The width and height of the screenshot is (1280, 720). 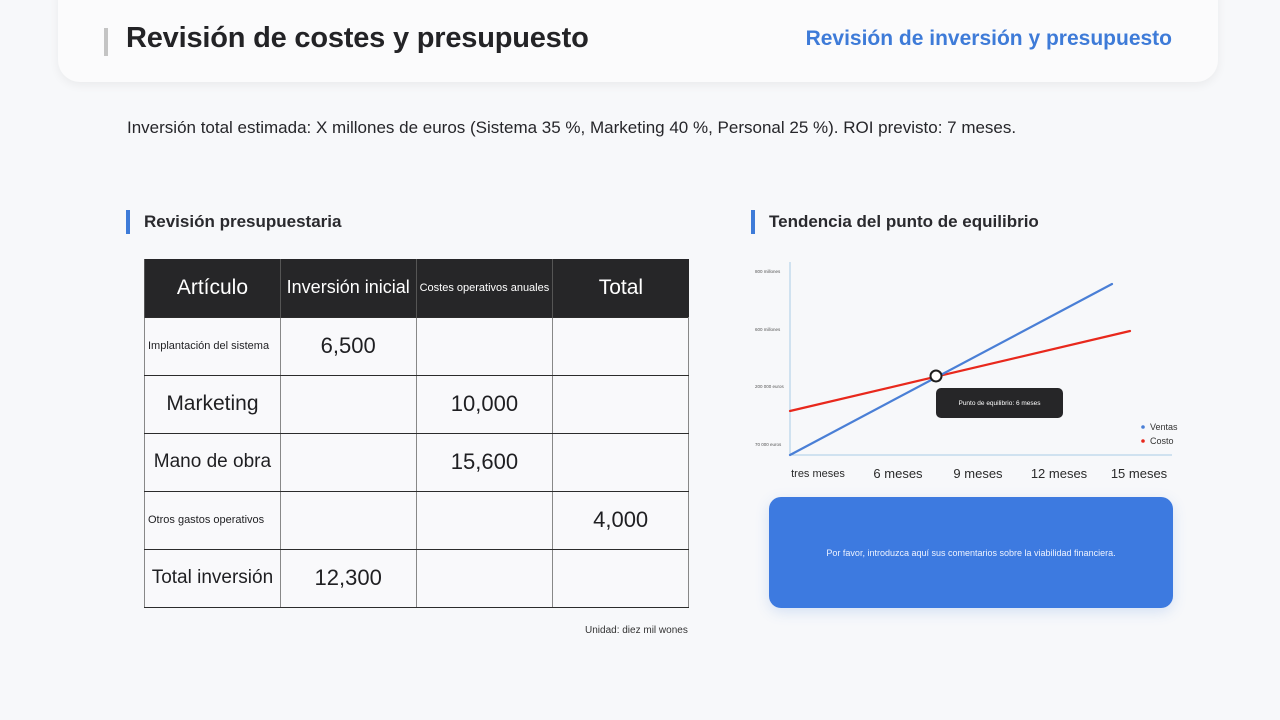 I want to click on column-header-total: Total, so click(x=620, y=288).